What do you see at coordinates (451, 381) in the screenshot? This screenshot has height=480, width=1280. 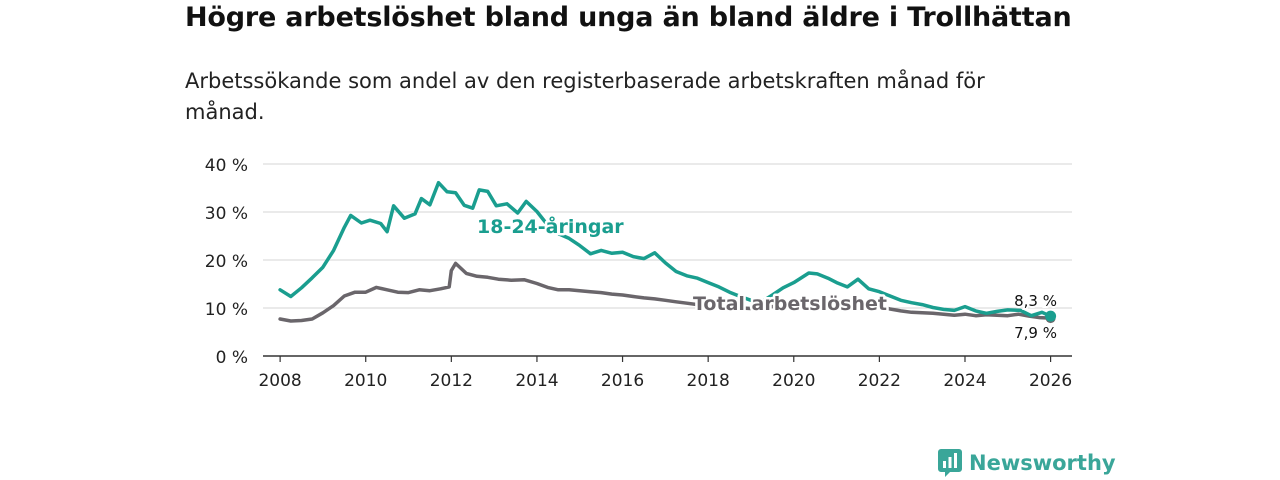 I see `x-tick-label: 2012` at bounding box center [451, 381].